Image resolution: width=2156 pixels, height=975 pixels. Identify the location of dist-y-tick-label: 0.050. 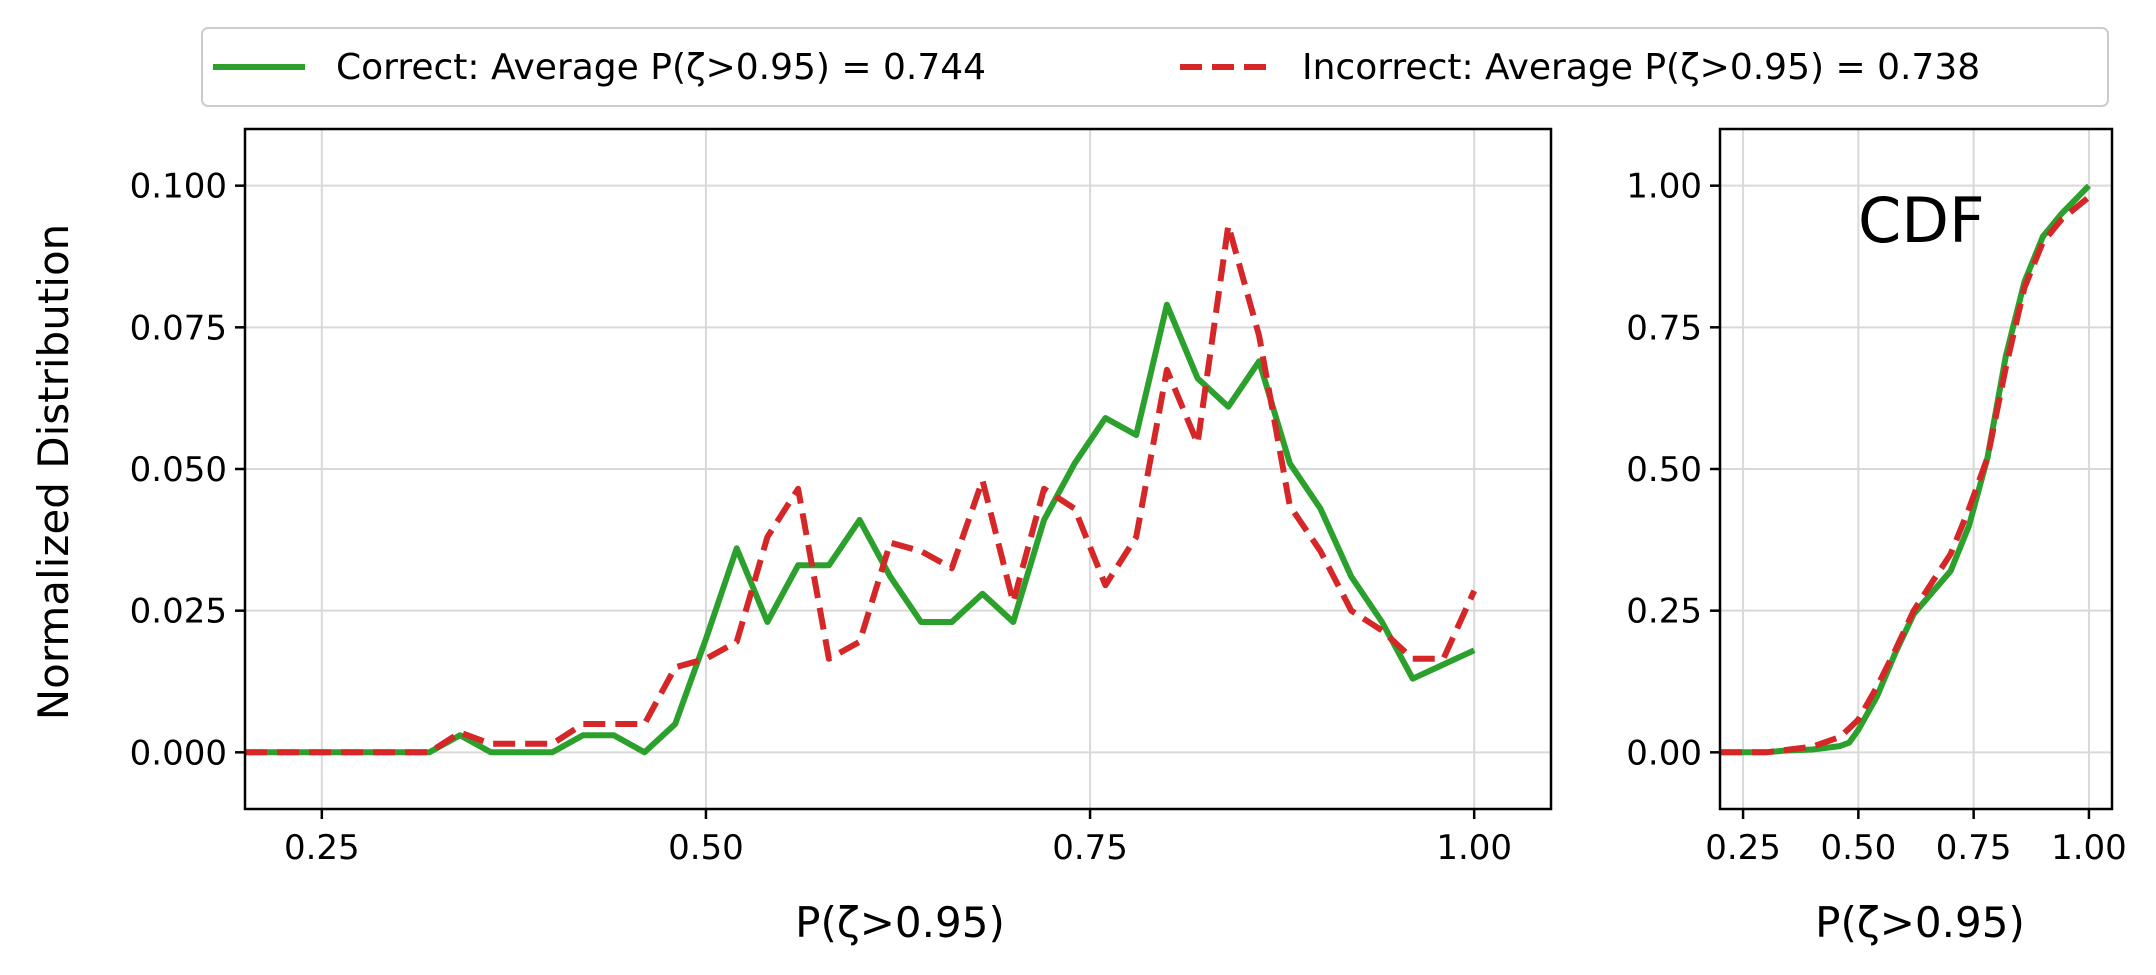
(178, 470).